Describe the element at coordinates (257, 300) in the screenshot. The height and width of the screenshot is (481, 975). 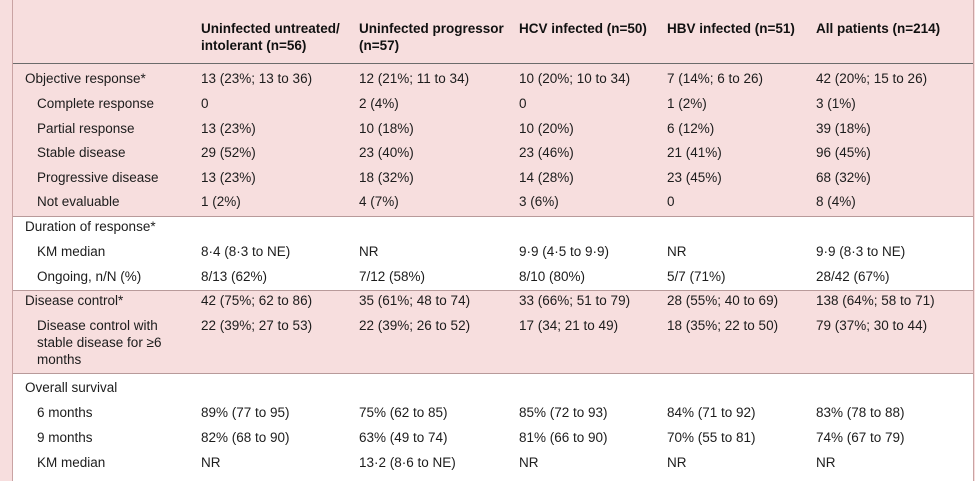
I see `table-cell: 42 (75%; 62 to 86)` at that location.